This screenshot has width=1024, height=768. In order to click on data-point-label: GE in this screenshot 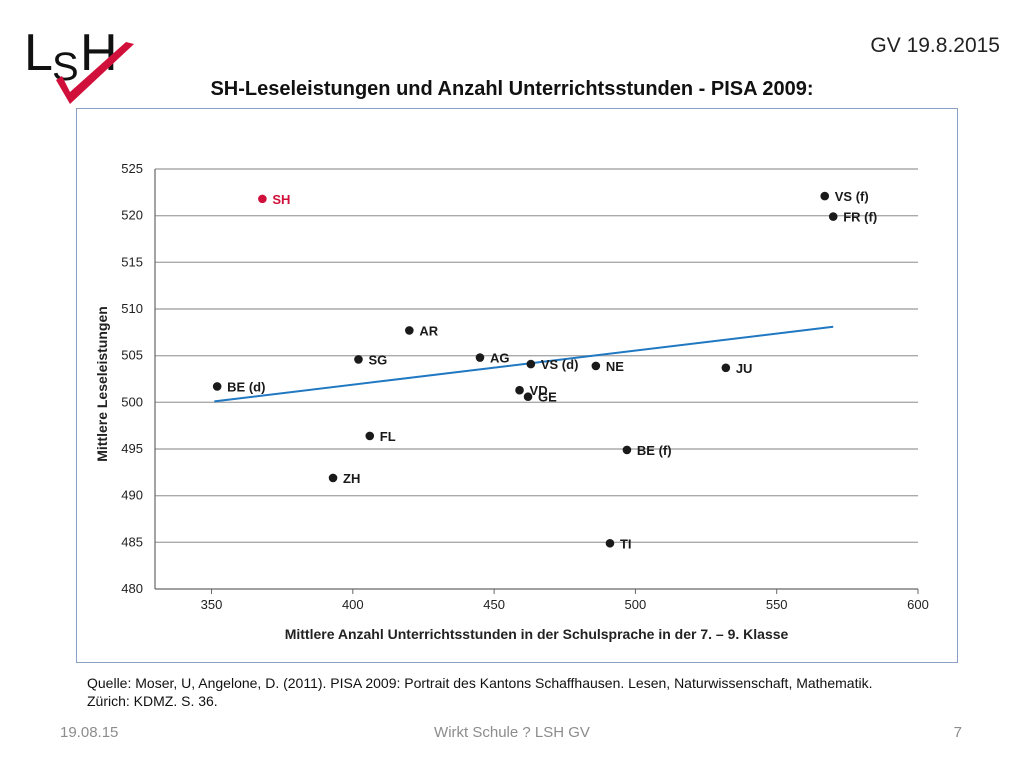, I will do `click(547, 397)`.